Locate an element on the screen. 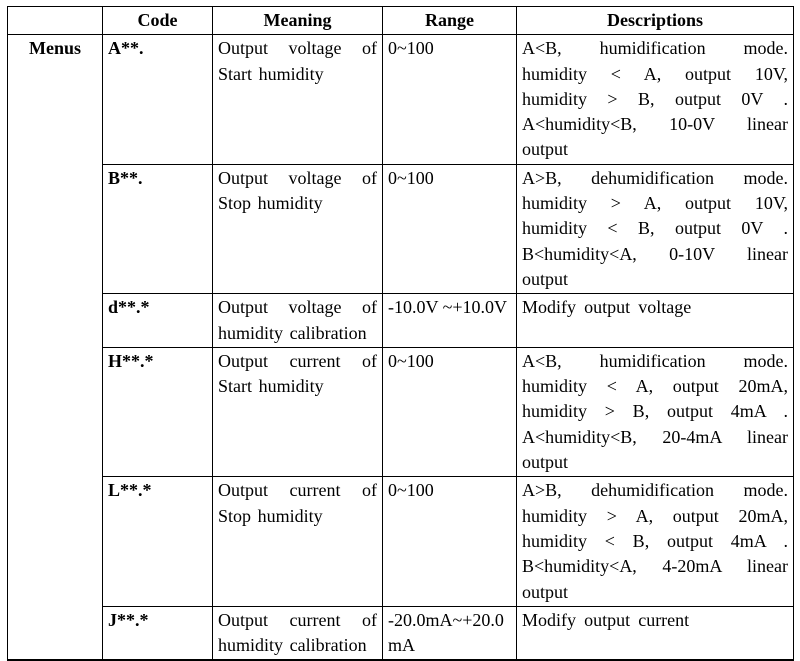  code-cell: J**.* is located at coordinates (157, 633).